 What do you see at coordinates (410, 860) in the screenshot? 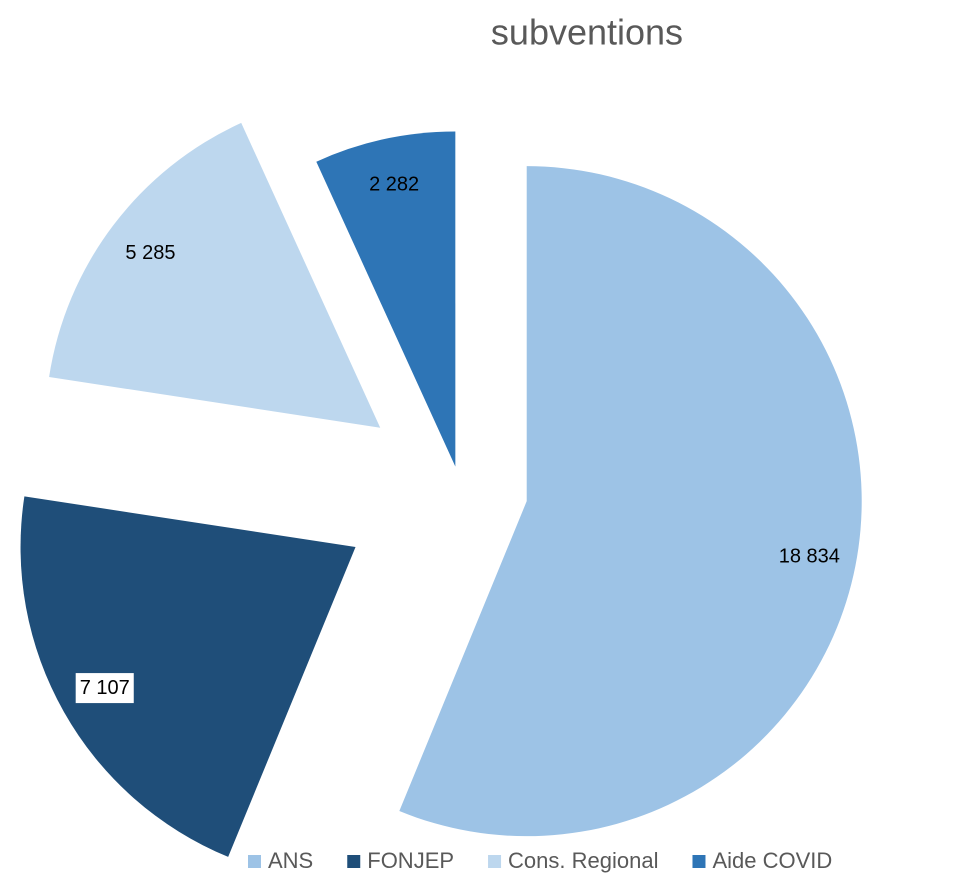
I see `legend-label: FONJEP` at bounding box center [410, 860].